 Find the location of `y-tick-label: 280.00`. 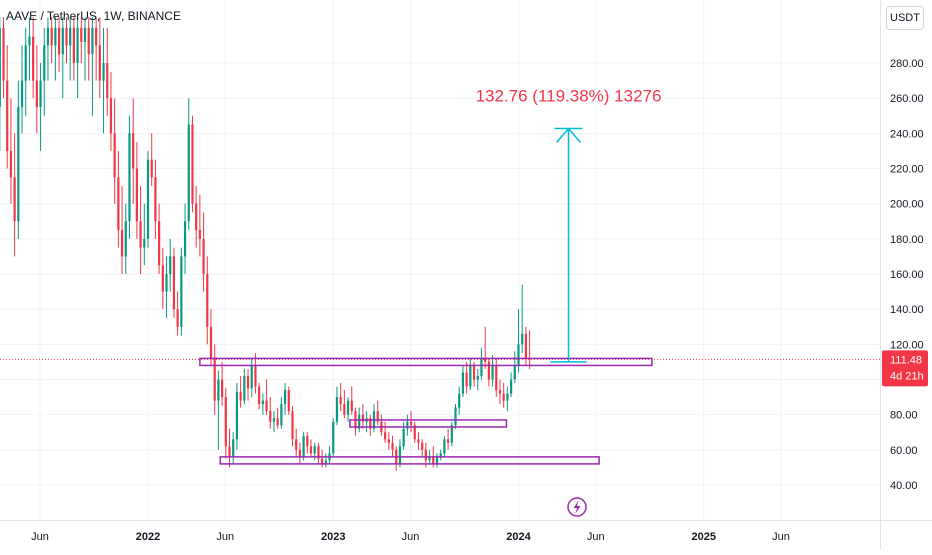

y-tick-label: 280.00 is located at coordinates (907, 64).